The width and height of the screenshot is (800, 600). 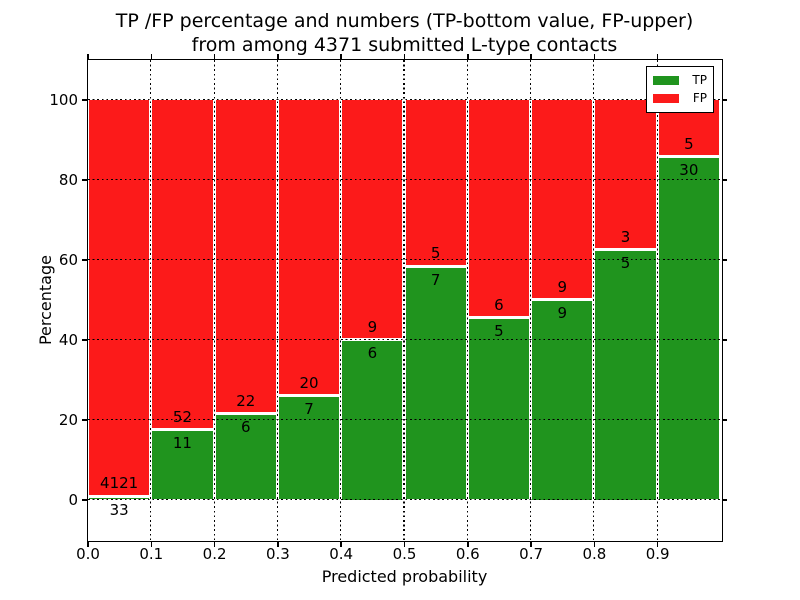 I want to click on bar-label-fp: 20, so click(x=309, y=382).